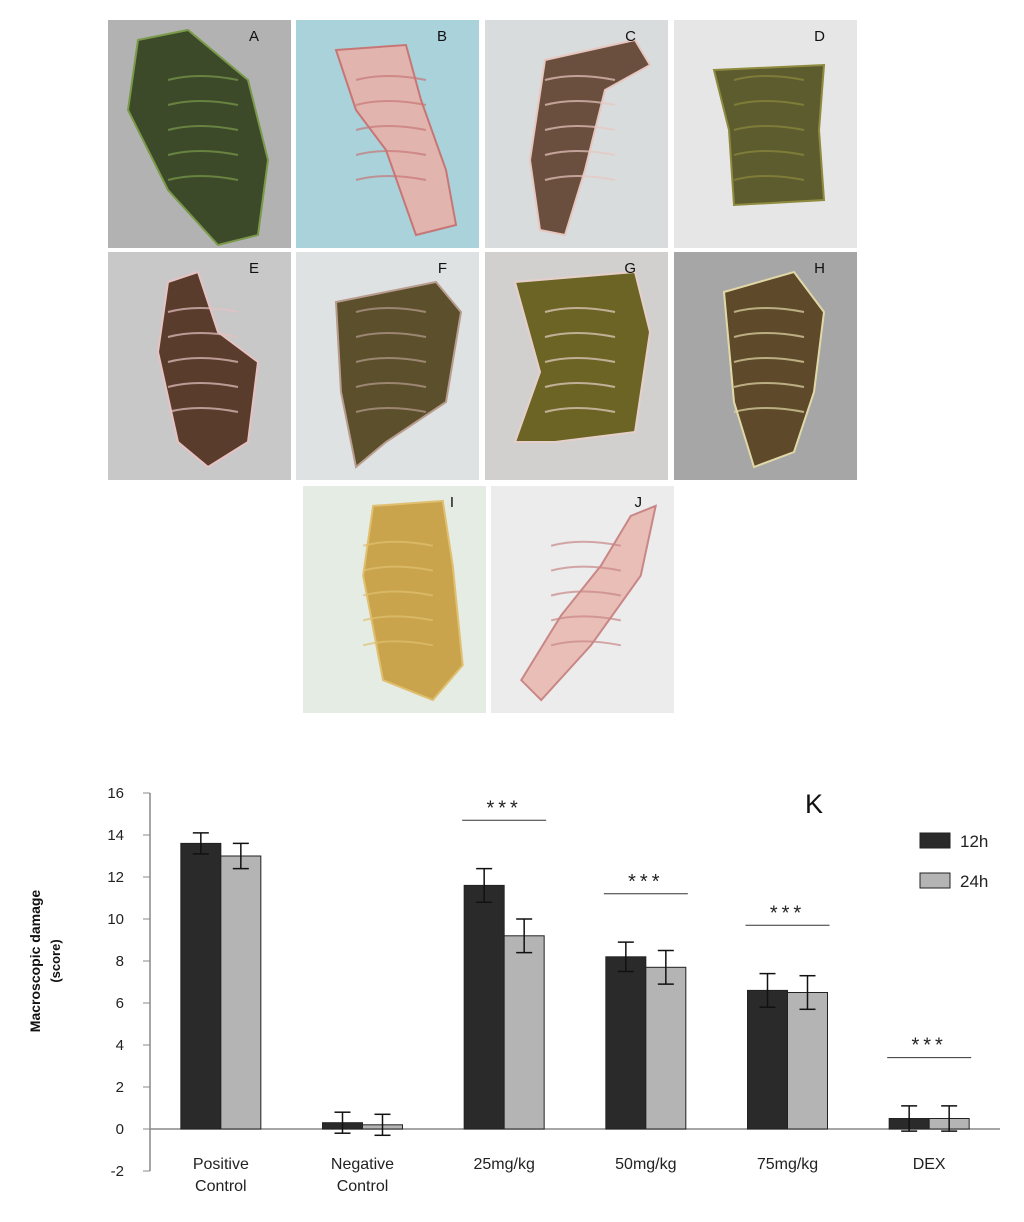  What do you see at coordinates (120, 1003) in the screenshot?
I see `y-tick-label: 6` at bounding box center [120, 1003].